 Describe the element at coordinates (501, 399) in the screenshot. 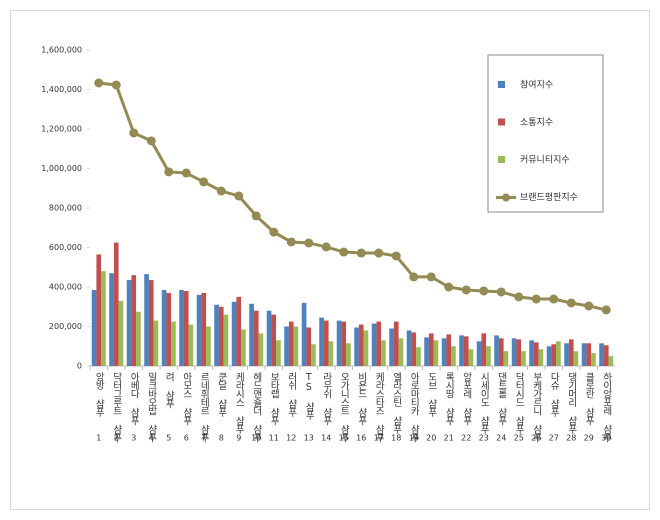

I see `category-label: 댄트롤 샴푸` at that location.